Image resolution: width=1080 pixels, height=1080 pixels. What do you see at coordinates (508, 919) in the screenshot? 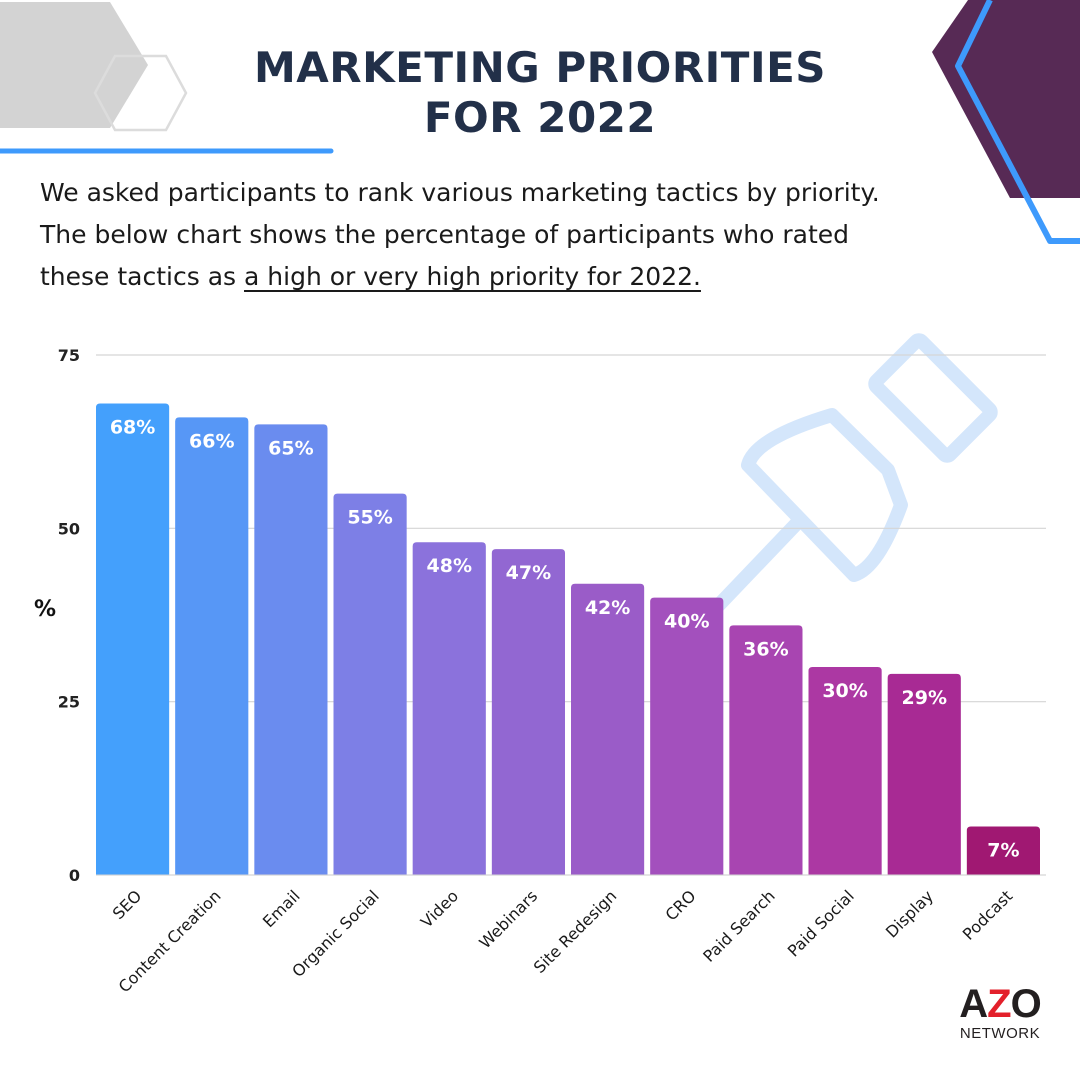
I see `x-tick-label: Webinars` at bounding box center [508, 919].